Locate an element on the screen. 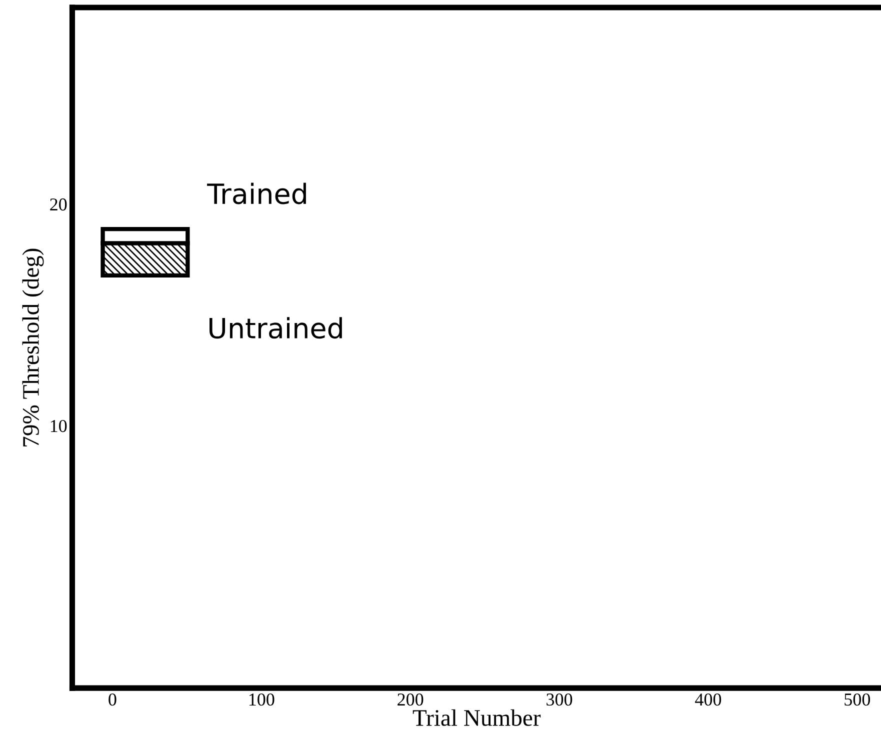 This screenshot has height=752, width=881. x-tick-label: 0 is located at coordinates (112, 699).